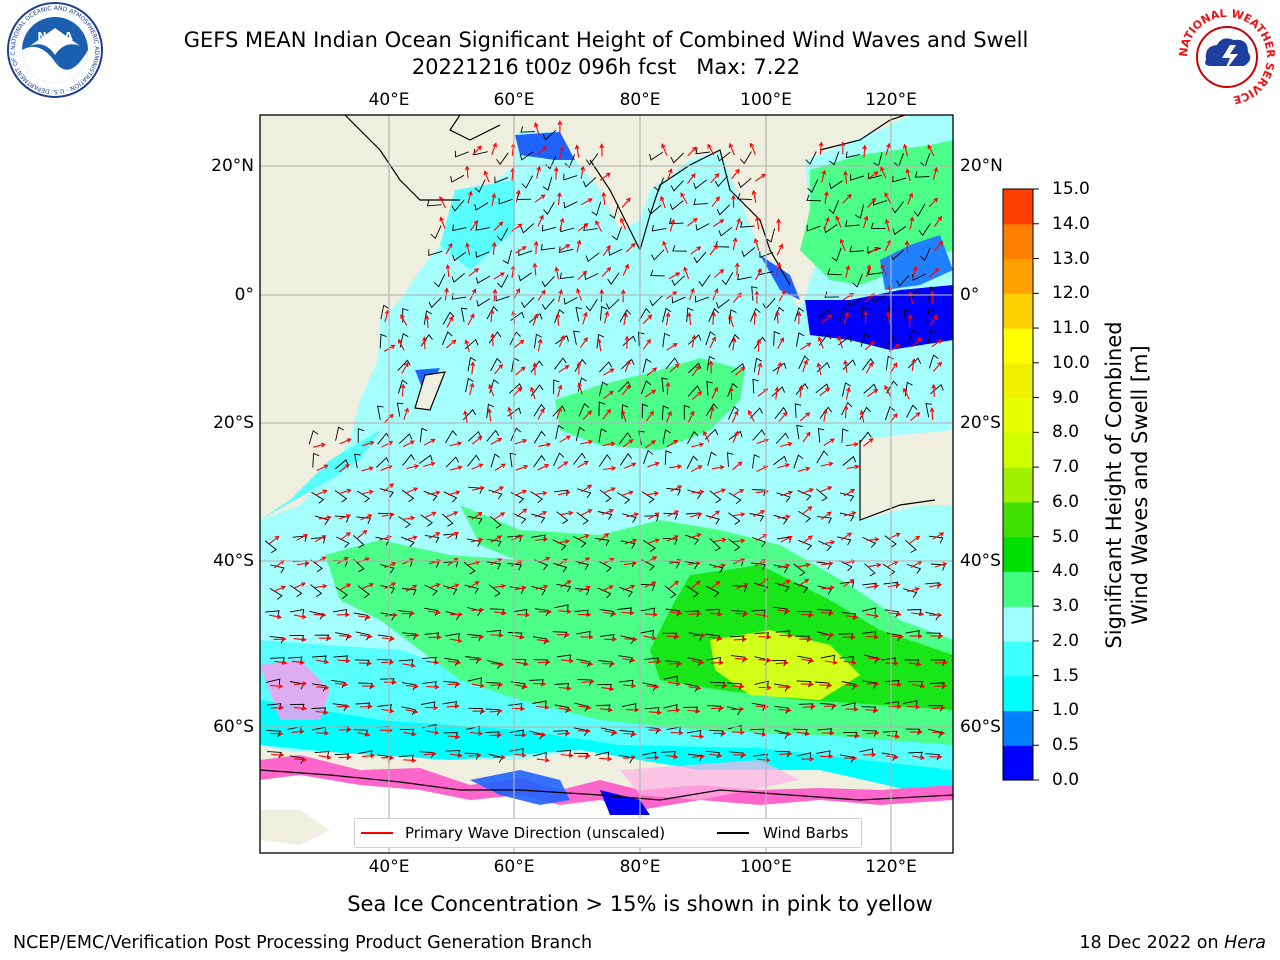 The width and height of the screenshot is (1280, 960). Describe the element at coordinates (1071, 223) in the screenshot. I see `colorbar-tick-label: 14.0` at that location.